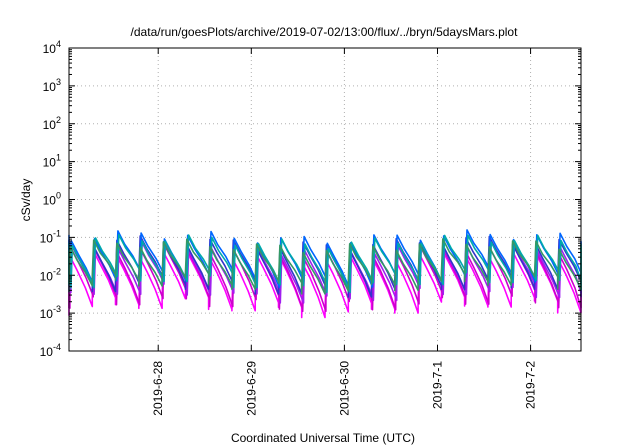 Image resolution: width=640 pixels, height=448 pixels. I want to click on y-axis-label: cSv/day, so click(26, 200).